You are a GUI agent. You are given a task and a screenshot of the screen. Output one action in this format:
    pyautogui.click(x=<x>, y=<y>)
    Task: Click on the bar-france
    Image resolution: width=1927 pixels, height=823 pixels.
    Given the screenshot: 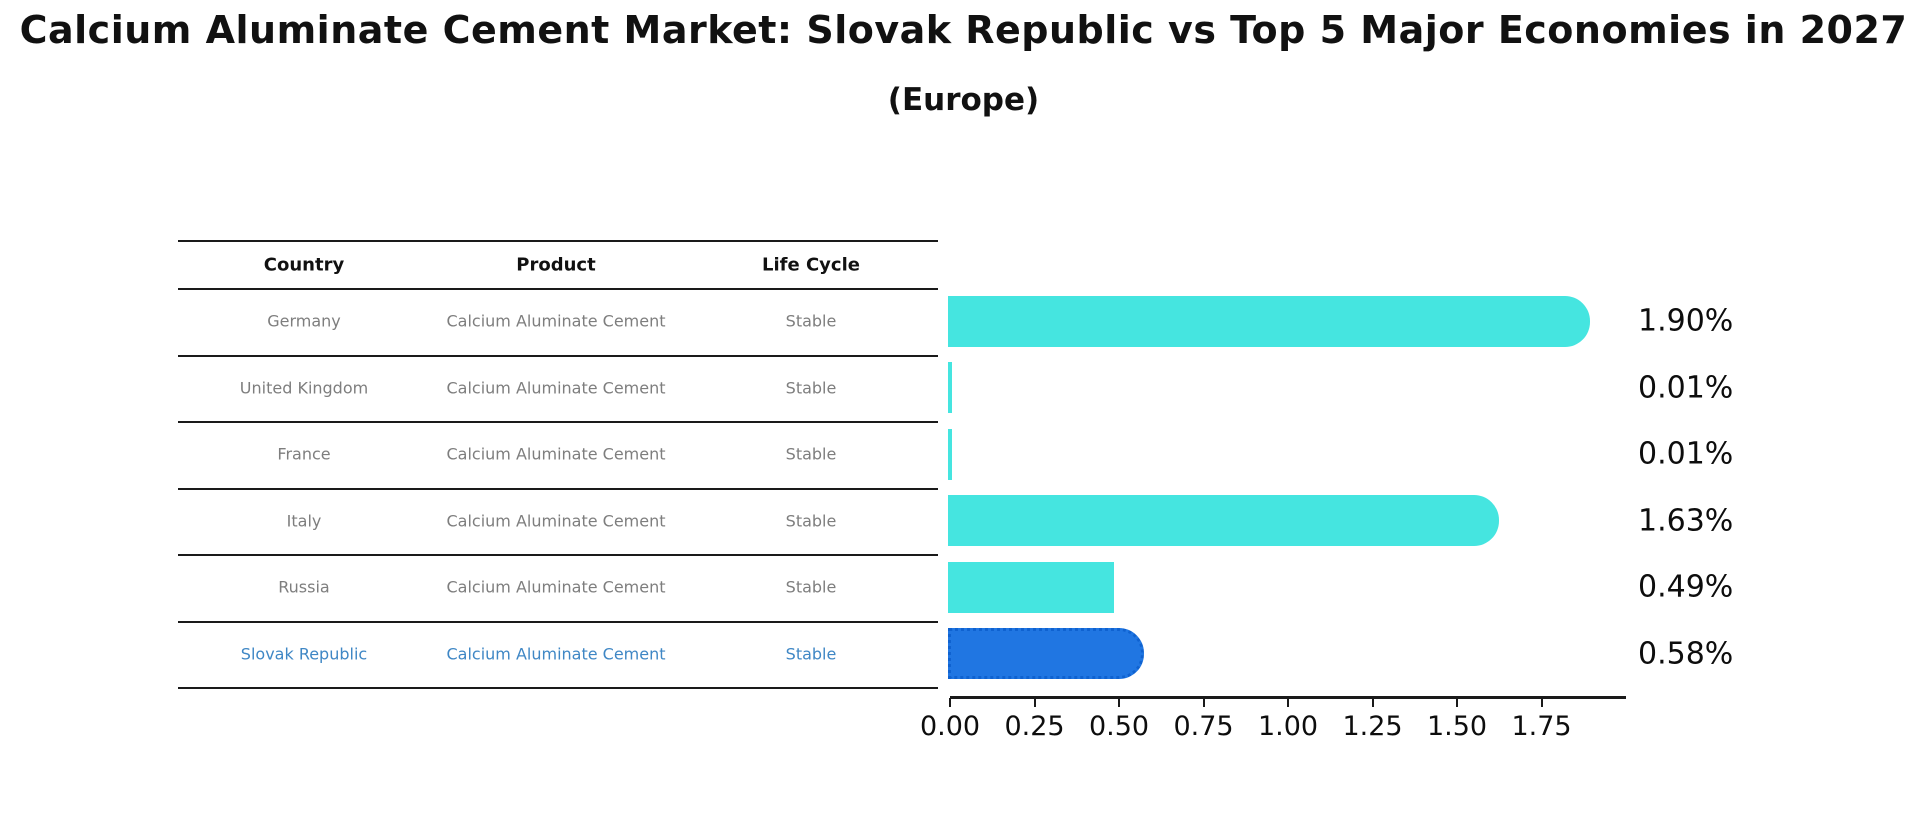 What is the action you would take?
    pyautogui.click(x=950, y=454)
    